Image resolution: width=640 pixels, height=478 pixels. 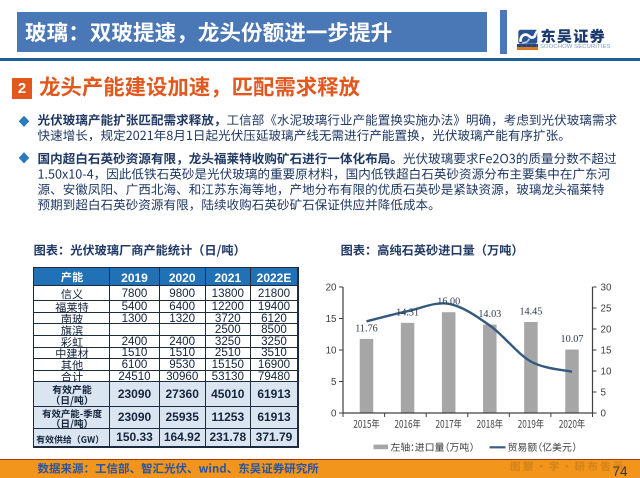 I want to click on svg-text: 30, so click(x=606, y=288).